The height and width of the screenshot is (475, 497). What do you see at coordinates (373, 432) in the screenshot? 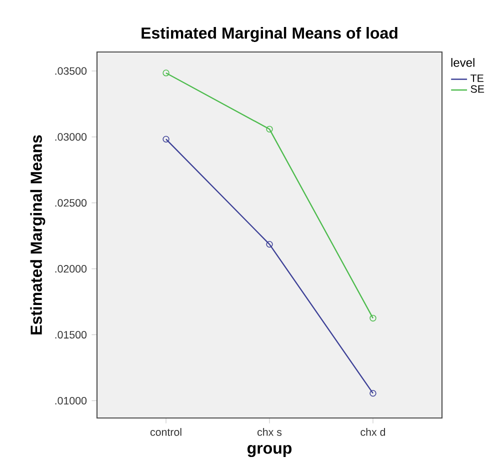
I see `x-tick-label: chx d` at bounding box center [373, 432].